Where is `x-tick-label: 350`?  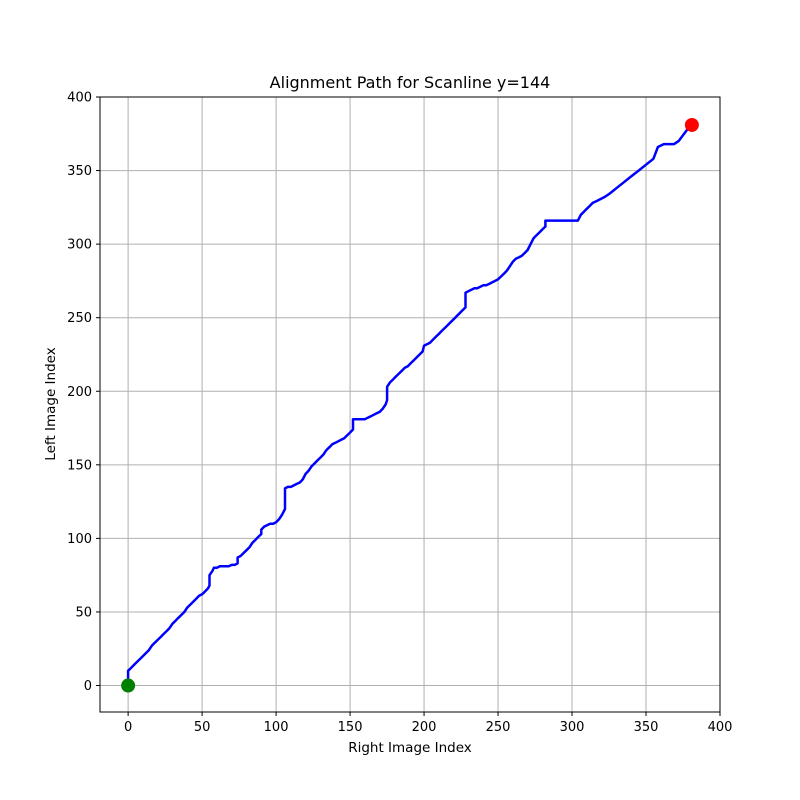 x-tick-label: 350 is located at coordinates (646, 727).